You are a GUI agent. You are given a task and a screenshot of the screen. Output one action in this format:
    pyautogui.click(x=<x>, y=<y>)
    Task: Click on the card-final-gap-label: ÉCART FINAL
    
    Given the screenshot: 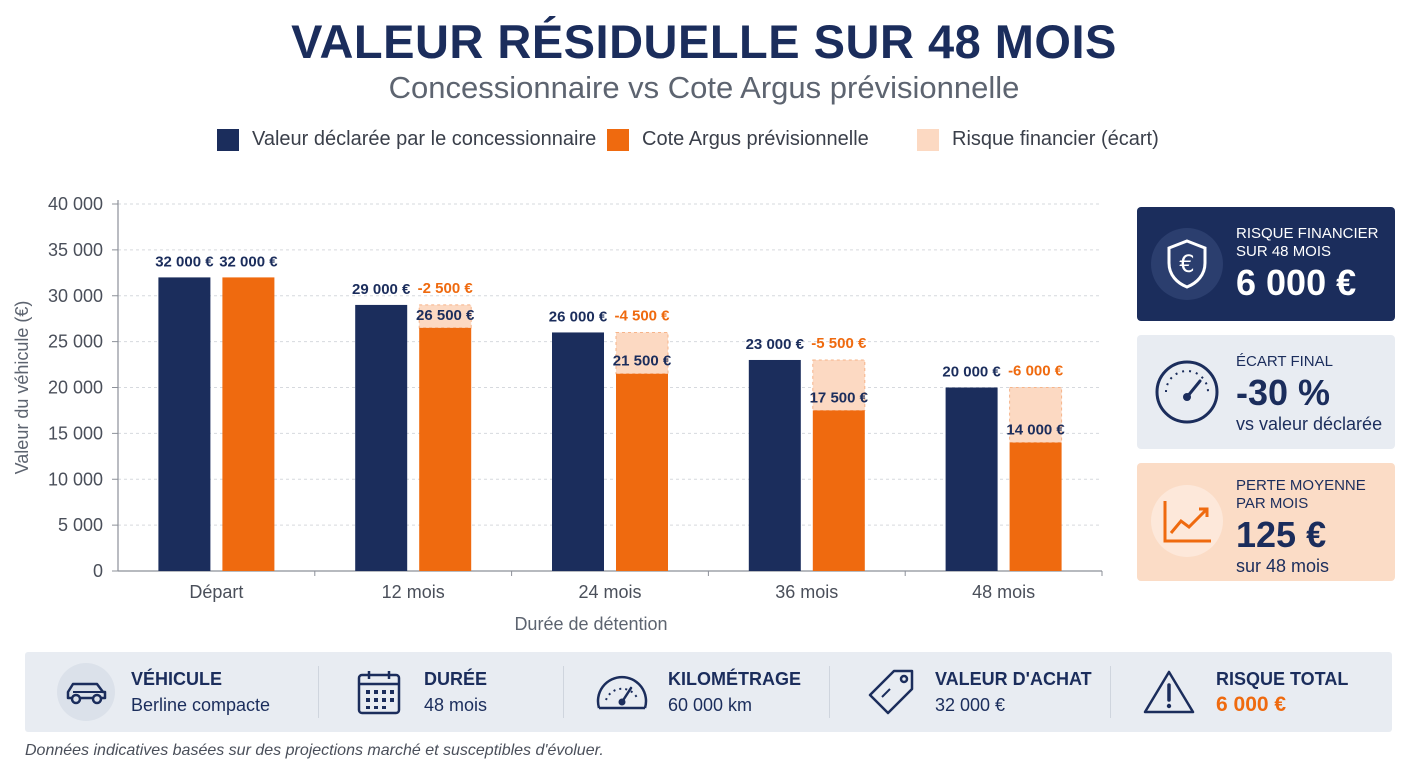 What is the action you would take?
    pyautogui.click(x=1284, y=361)
    